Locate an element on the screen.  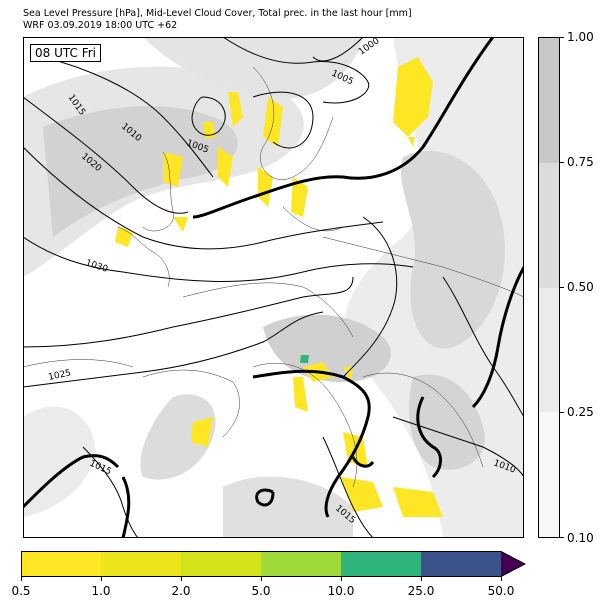
precip-tick-label: 10.0 is located at coordinates (341, 591).